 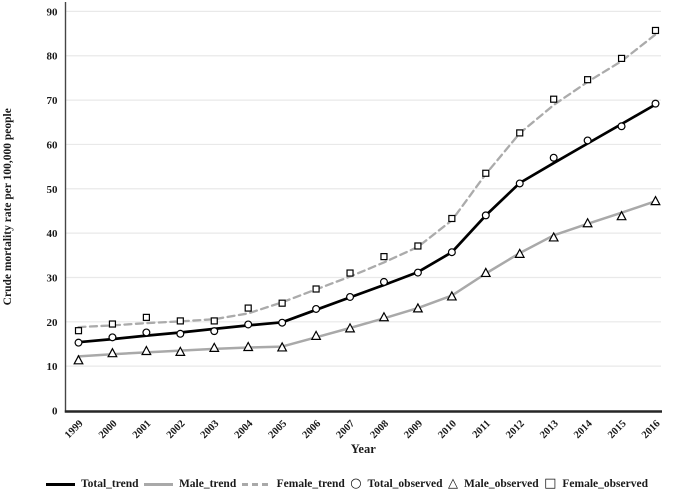 I want to click on legend-item-female-trend: Female_trend, so click(x=293, y=484).